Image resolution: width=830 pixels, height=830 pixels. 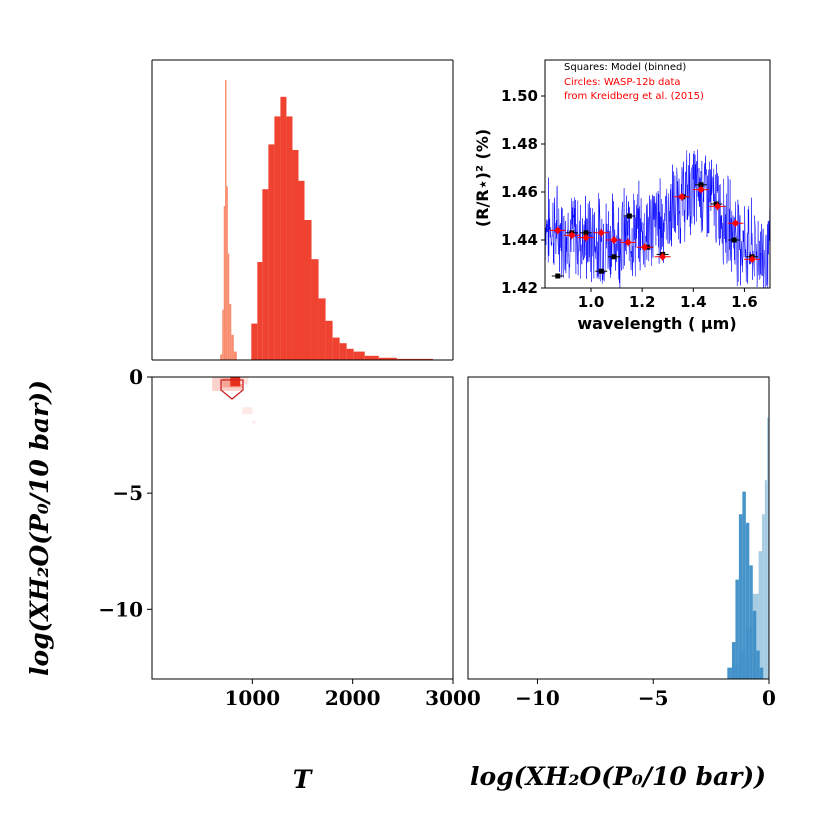 I want to click on inset-y-tick-label: 1.42, so click(x=519, y=288).